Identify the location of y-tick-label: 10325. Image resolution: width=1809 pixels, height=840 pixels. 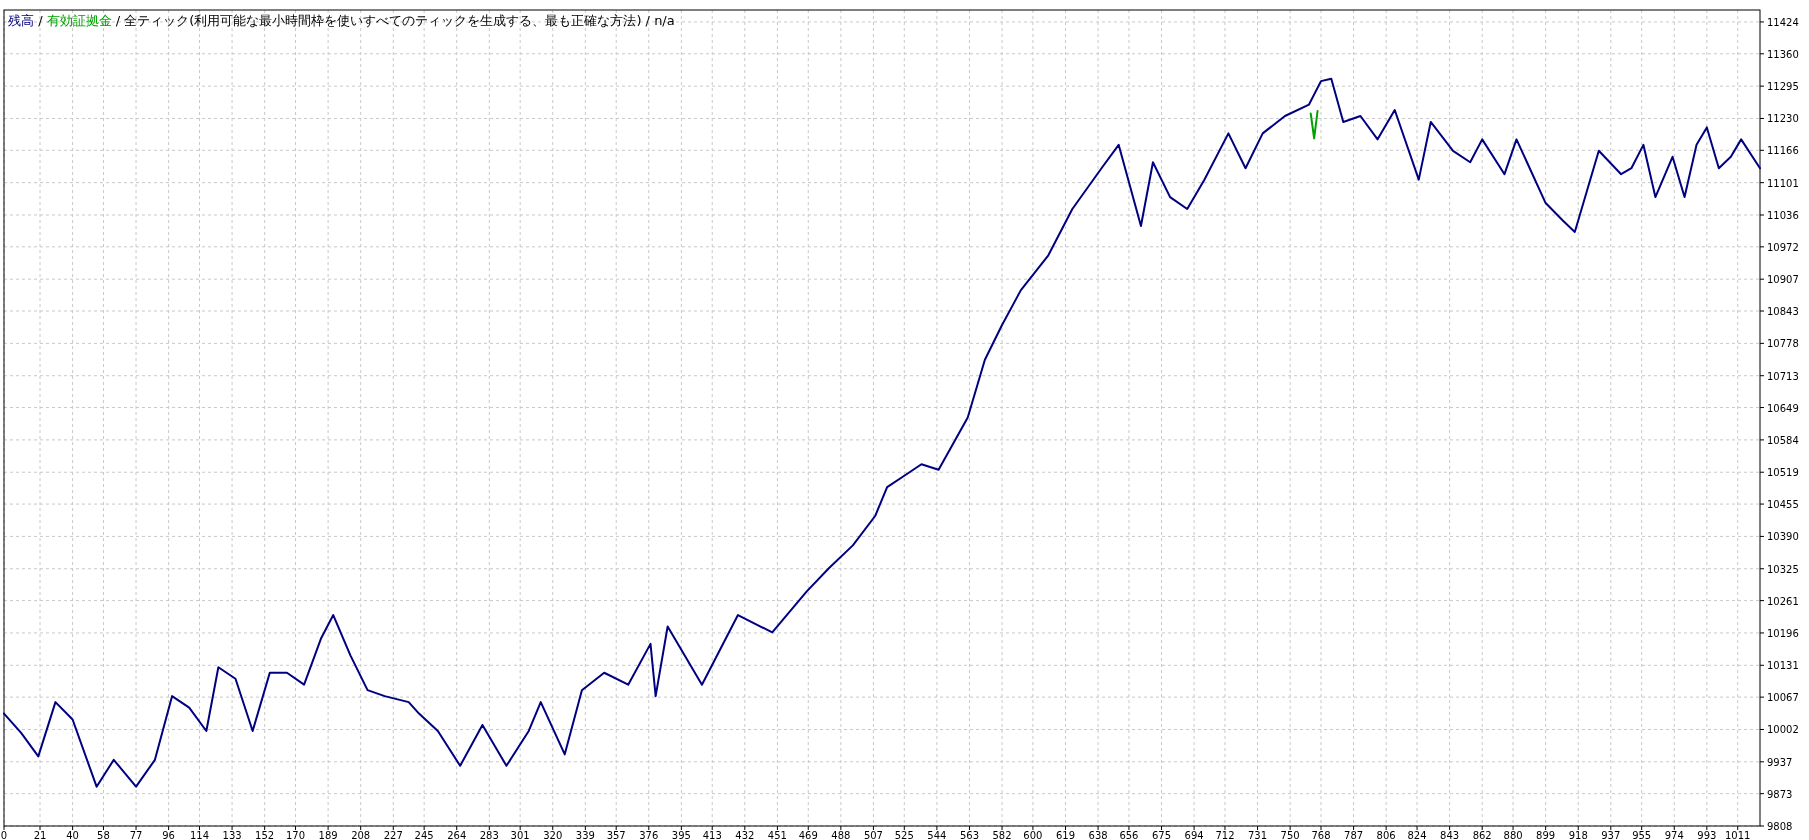
(1783, 569).